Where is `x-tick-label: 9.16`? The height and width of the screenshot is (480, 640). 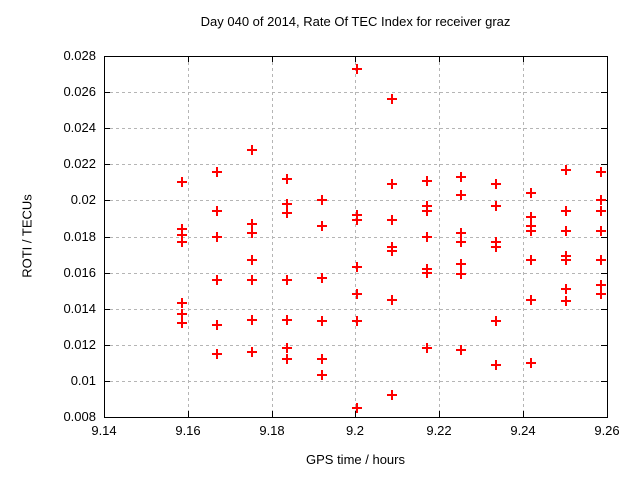
x-tick-label: 9.16 is located at coordinates (188, 430).